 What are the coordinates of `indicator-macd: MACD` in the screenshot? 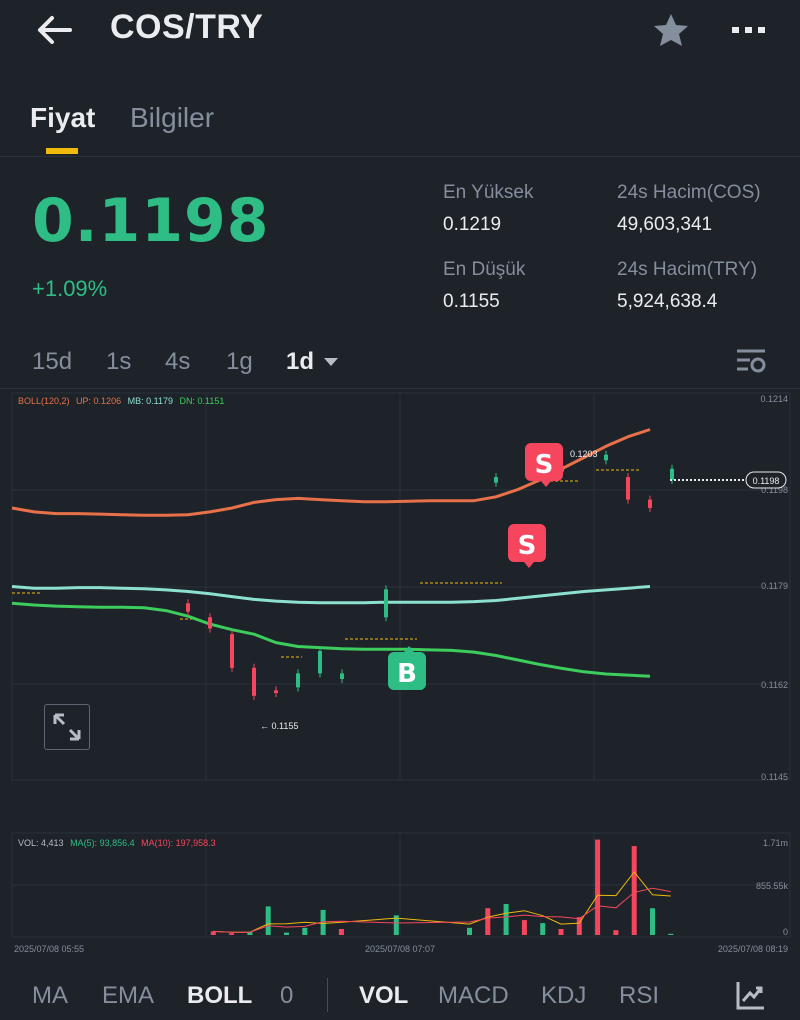 It's located at (473, 995).